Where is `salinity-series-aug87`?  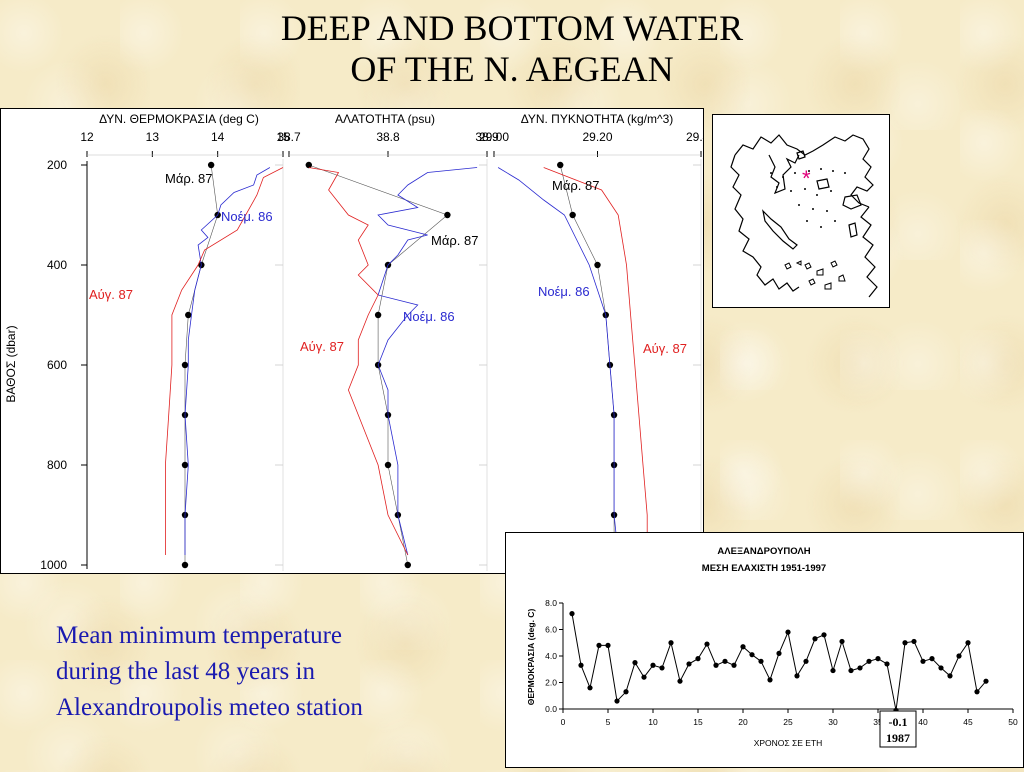 salinity-series-aug87 is located at coordinates (358, 361).